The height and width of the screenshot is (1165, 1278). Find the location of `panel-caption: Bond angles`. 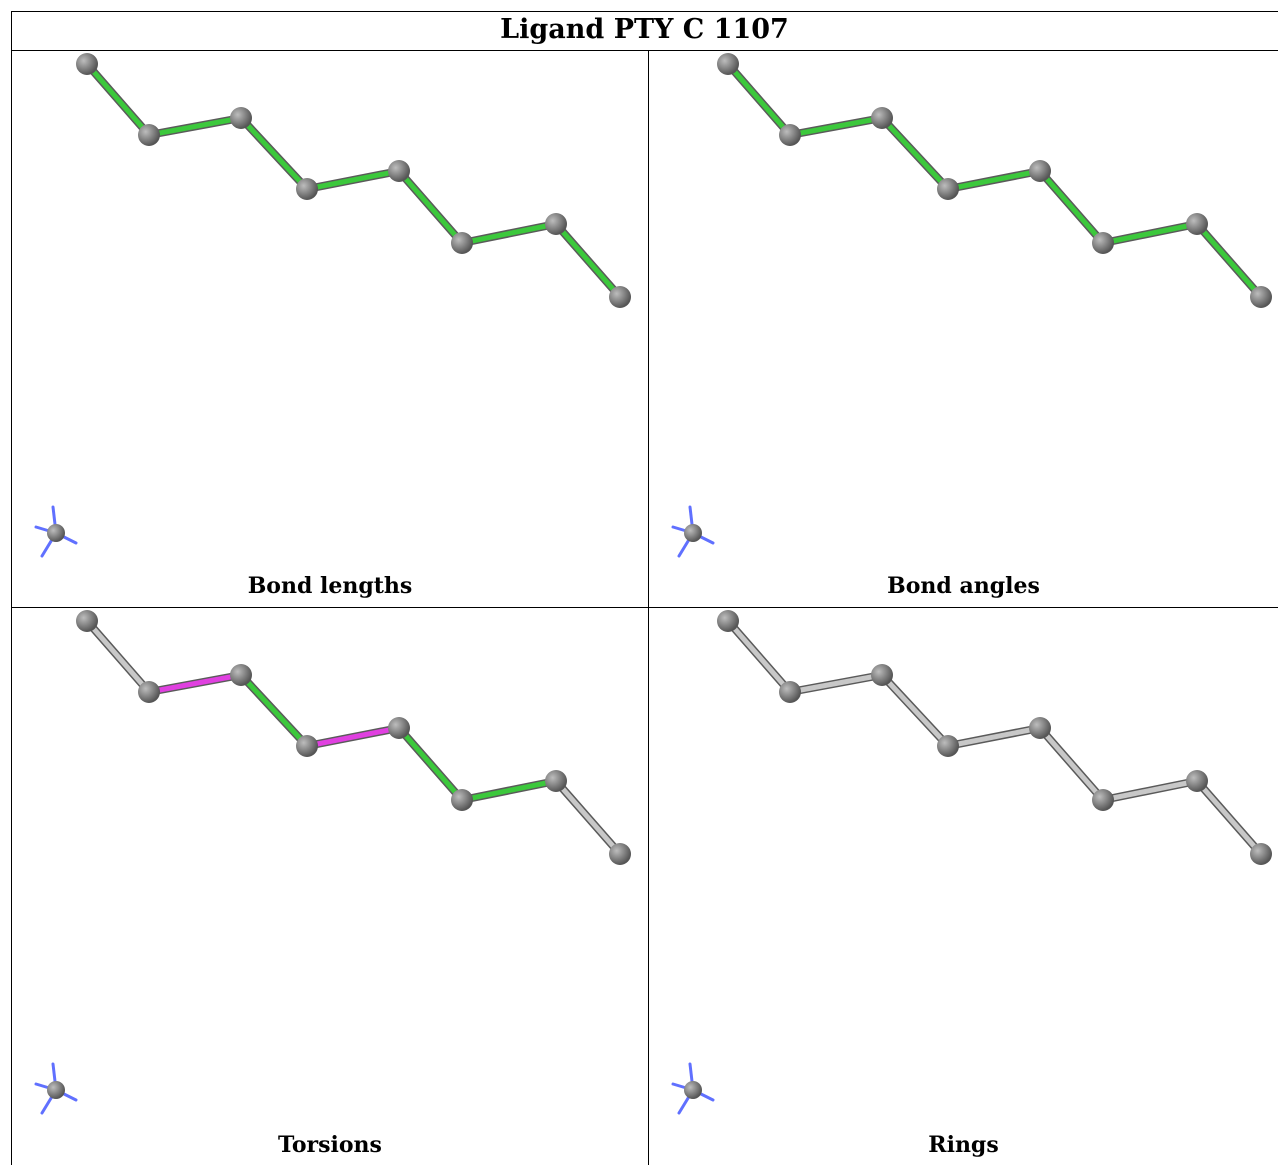

panel-caption: Bond angles is located at coordinates (963, 586).